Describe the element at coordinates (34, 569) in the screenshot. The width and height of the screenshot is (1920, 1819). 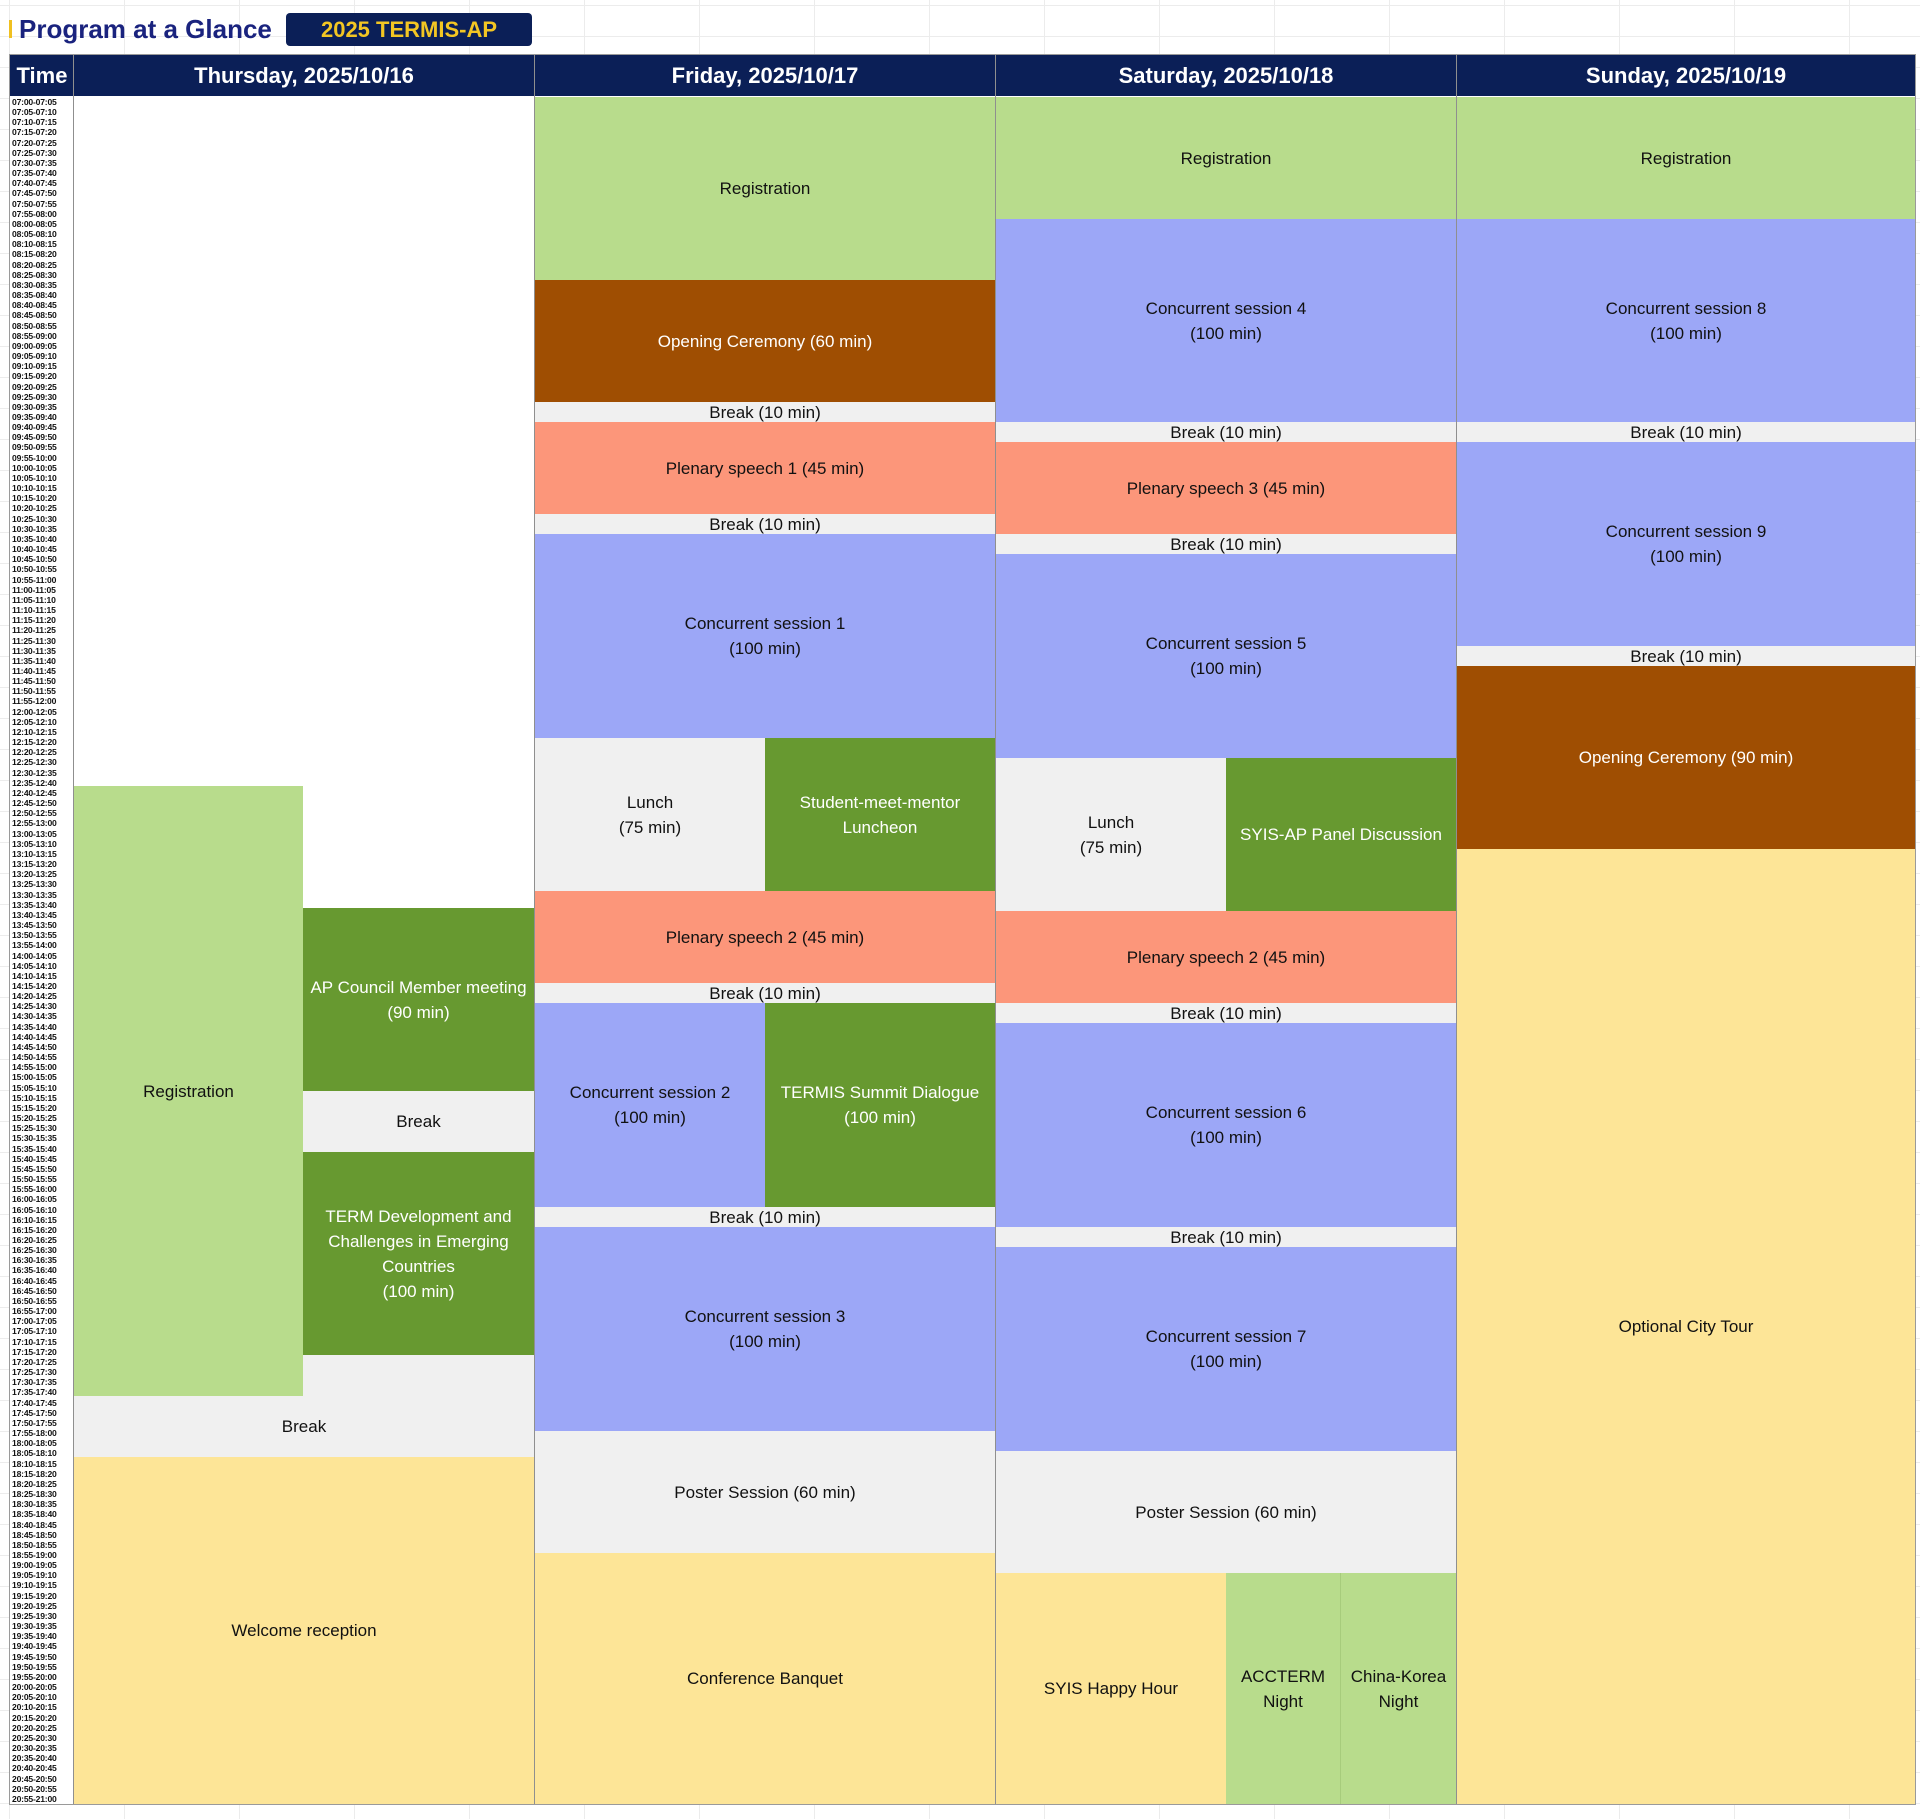
I see `time-slot-label: 10:50-10:55` at that location.